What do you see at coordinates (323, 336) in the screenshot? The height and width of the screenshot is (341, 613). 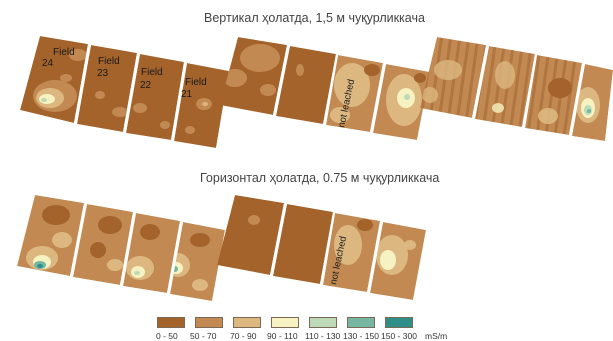 I see `legend-label-5: 110 - 130` at bounding box center [323, 336].